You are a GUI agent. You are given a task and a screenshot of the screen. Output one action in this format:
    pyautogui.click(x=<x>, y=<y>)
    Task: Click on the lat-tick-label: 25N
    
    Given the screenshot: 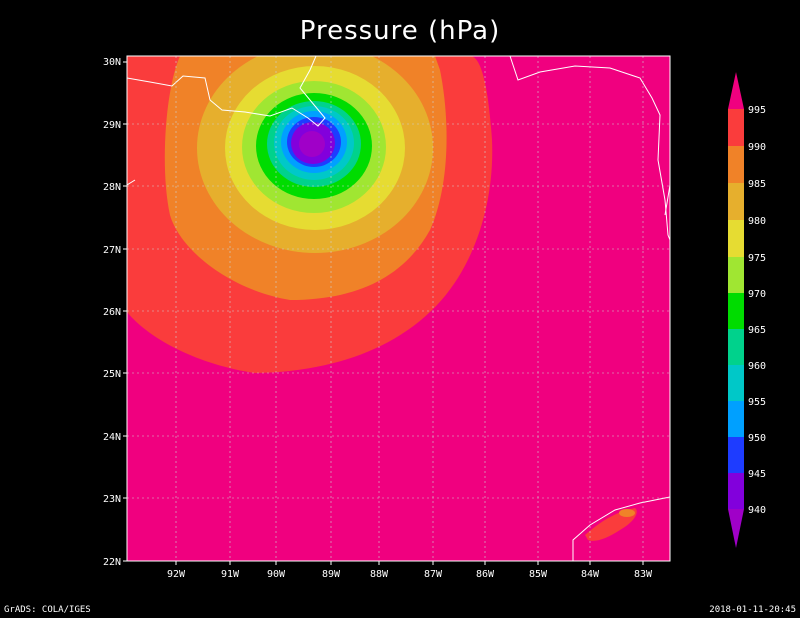 What is the action you would take?
    pyautogui.click(x=112, y=374)
    